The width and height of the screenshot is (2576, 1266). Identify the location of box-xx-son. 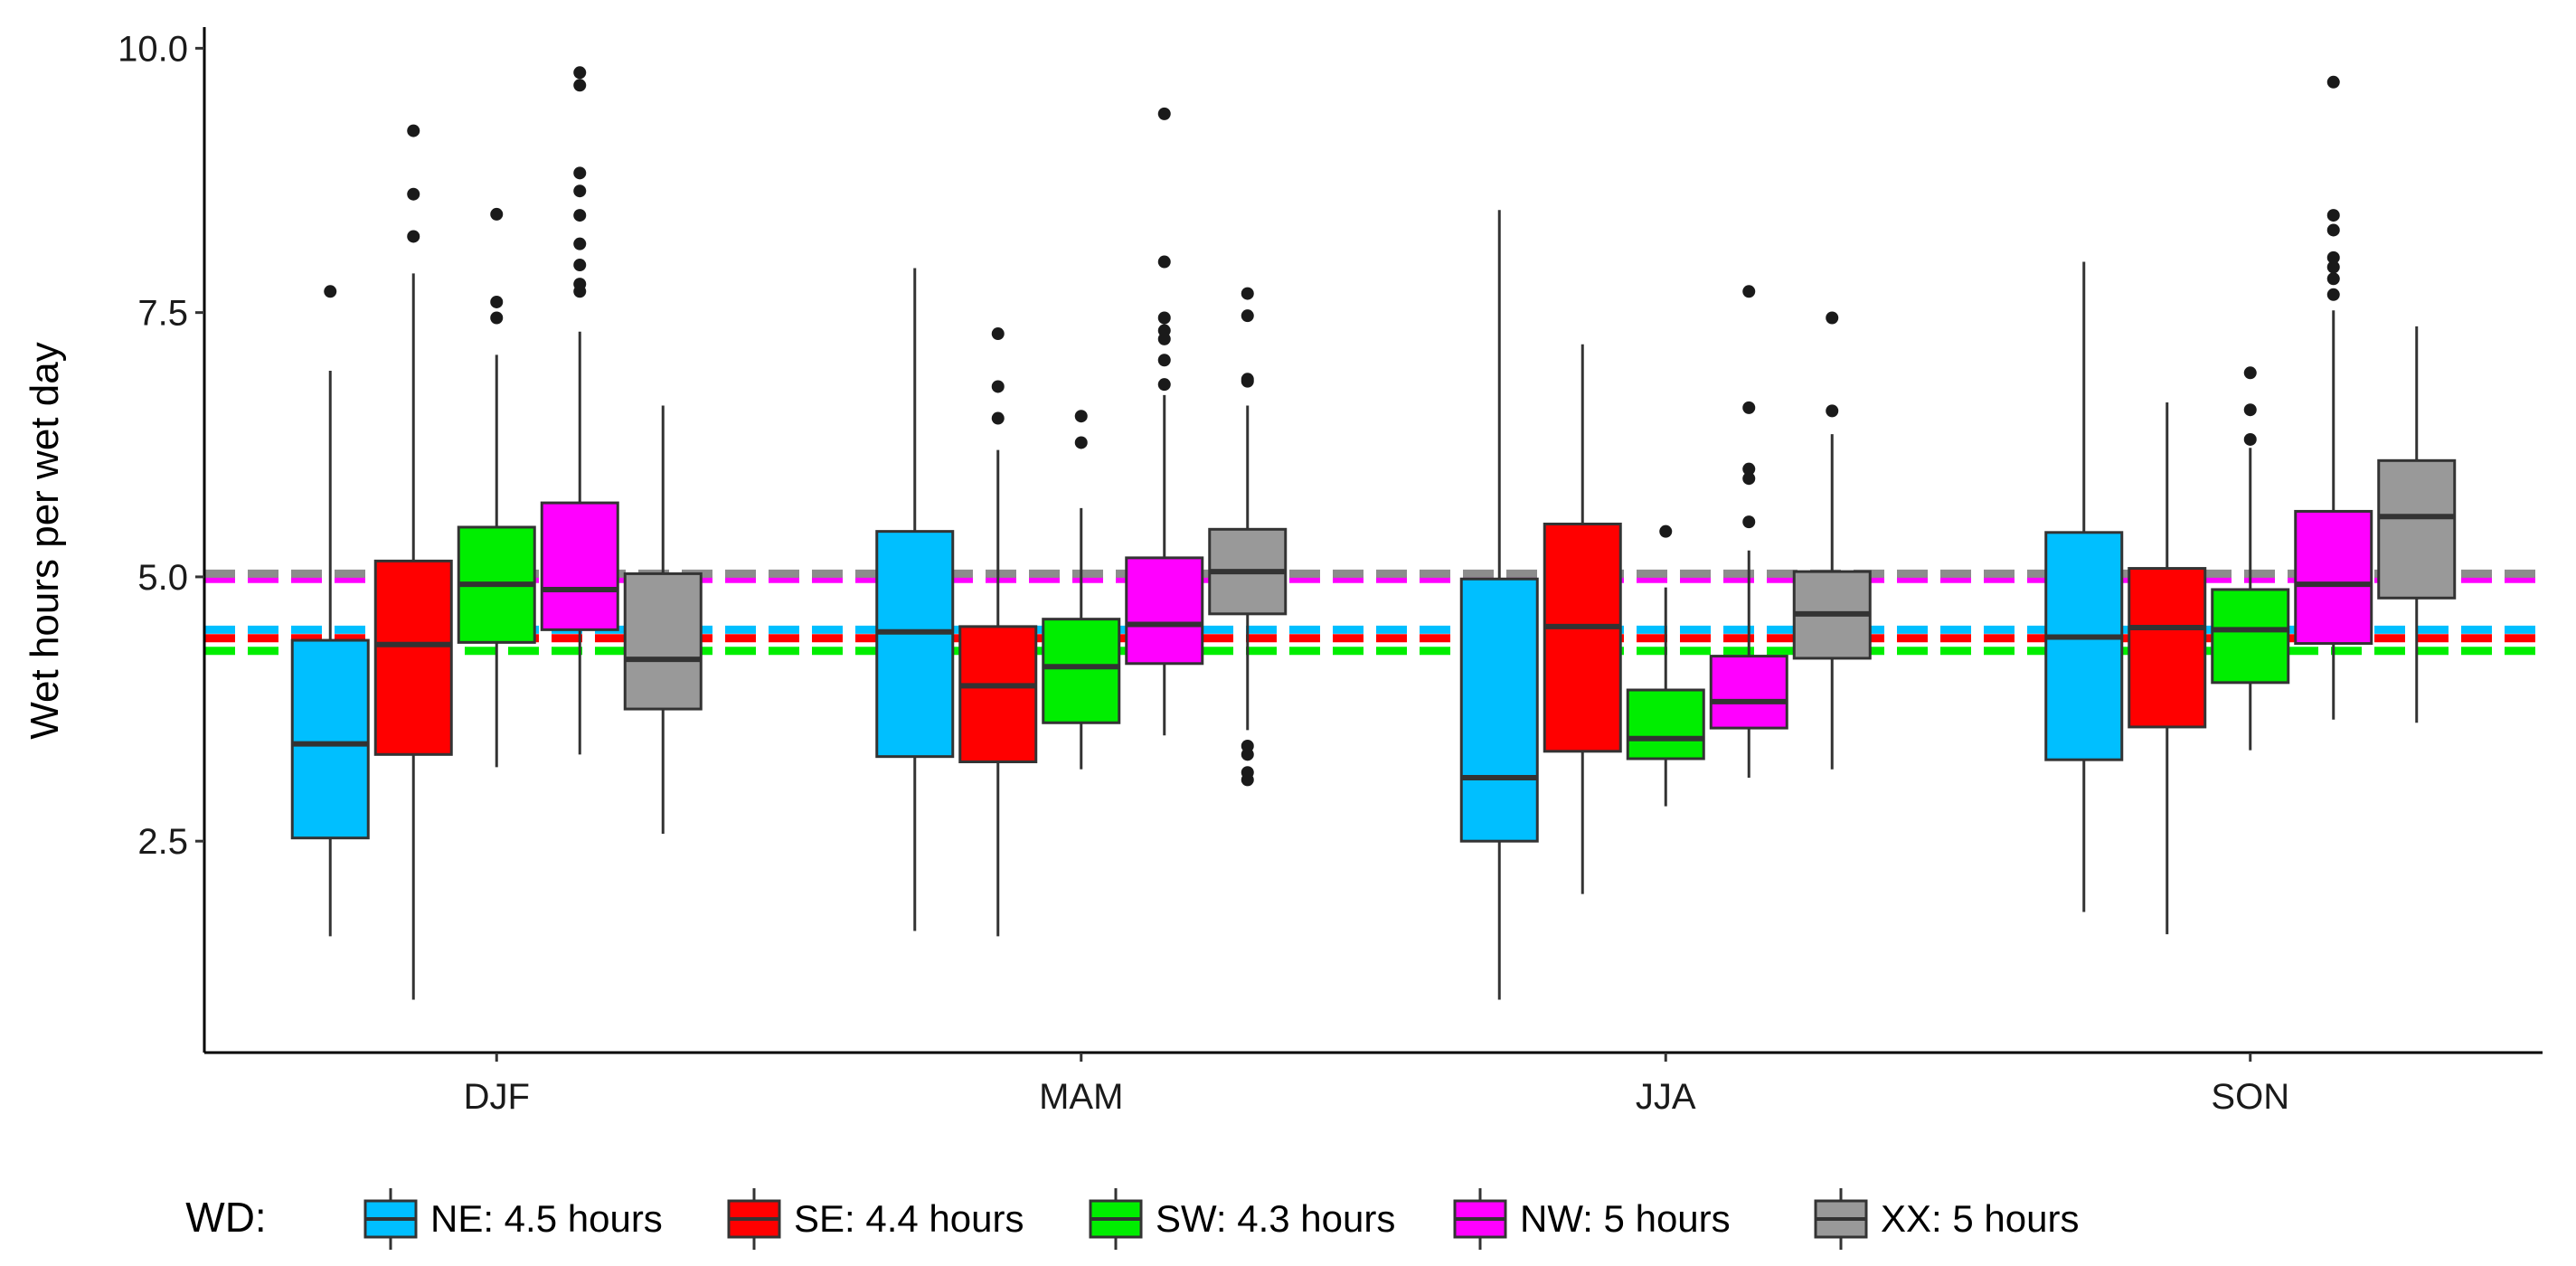
(2417, 524).